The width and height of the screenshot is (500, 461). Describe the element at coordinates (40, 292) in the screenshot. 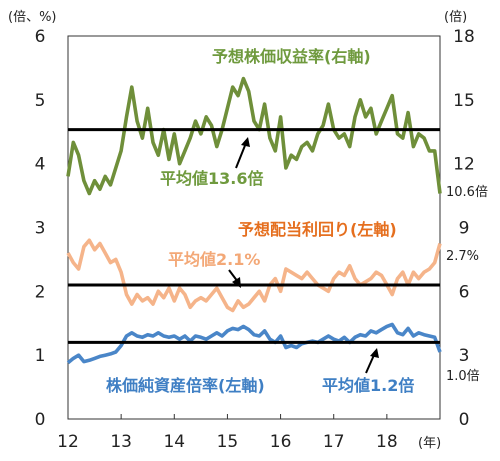

I see `left-axis-tick-label: 2` at that location.